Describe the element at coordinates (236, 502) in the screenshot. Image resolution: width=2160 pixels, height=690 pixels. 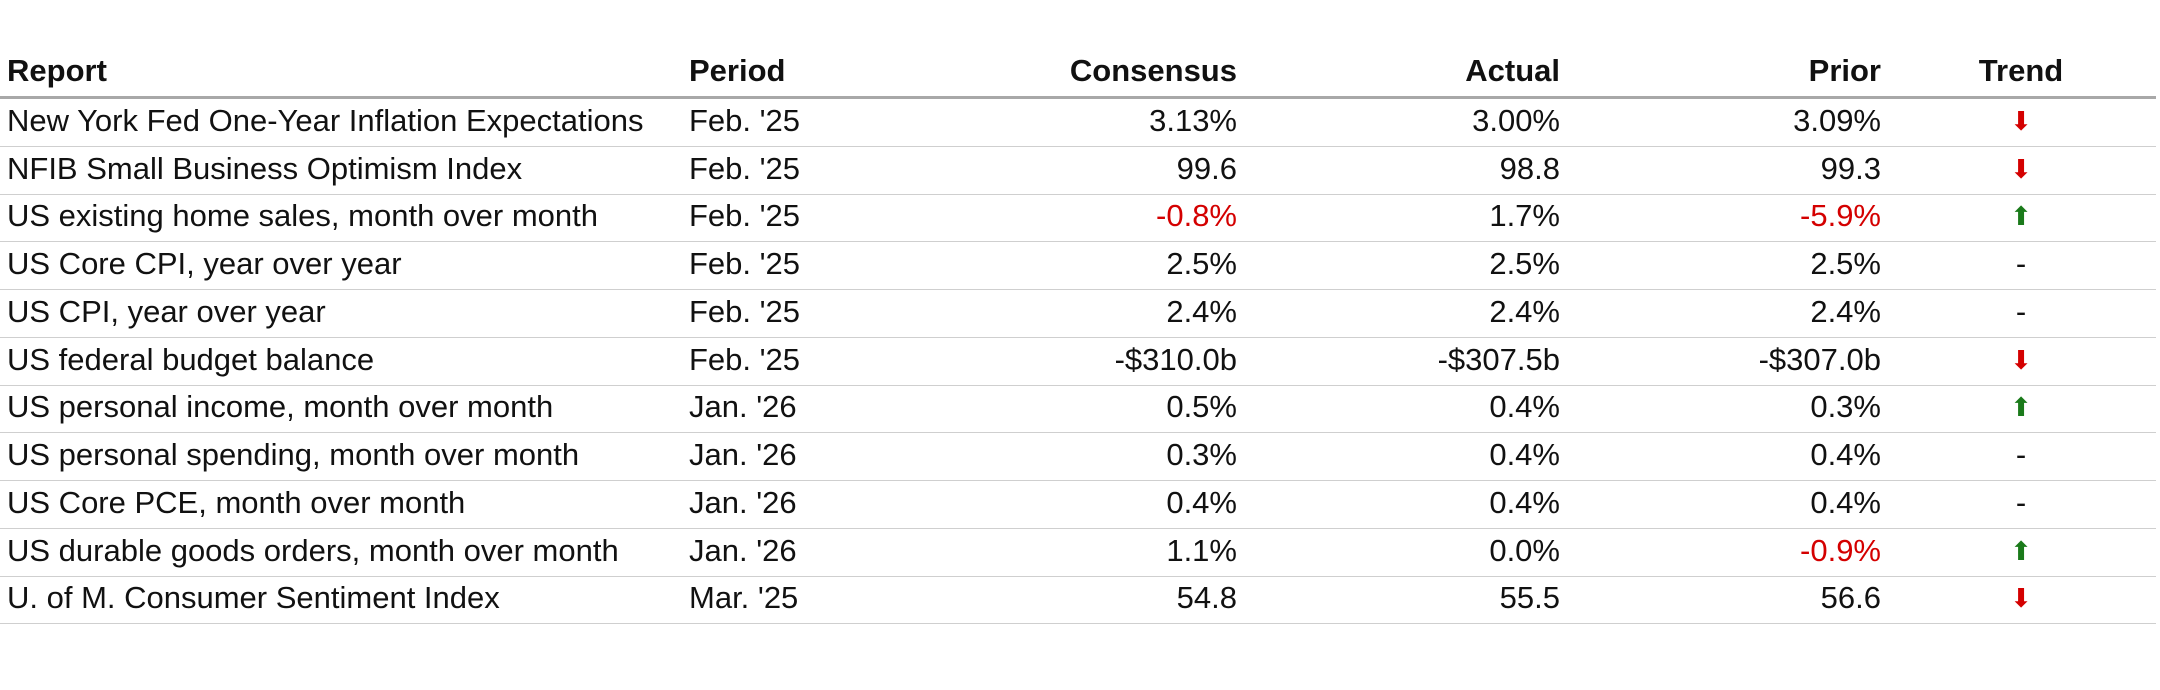
I see `report-name: US Core PCE, month over month` at that location.